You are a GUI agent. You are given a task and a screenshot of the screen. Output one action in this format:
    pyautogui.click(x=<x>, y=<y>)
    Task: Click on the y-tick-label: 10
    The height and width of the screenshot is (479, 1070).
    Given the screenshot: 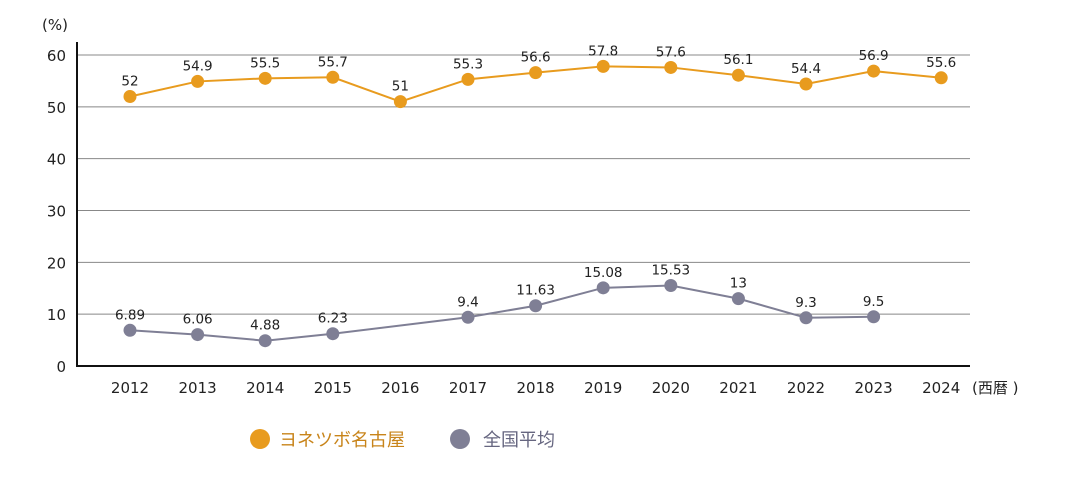 What is the action you would take?
    pyautogui.click(x=56, y=315)
    